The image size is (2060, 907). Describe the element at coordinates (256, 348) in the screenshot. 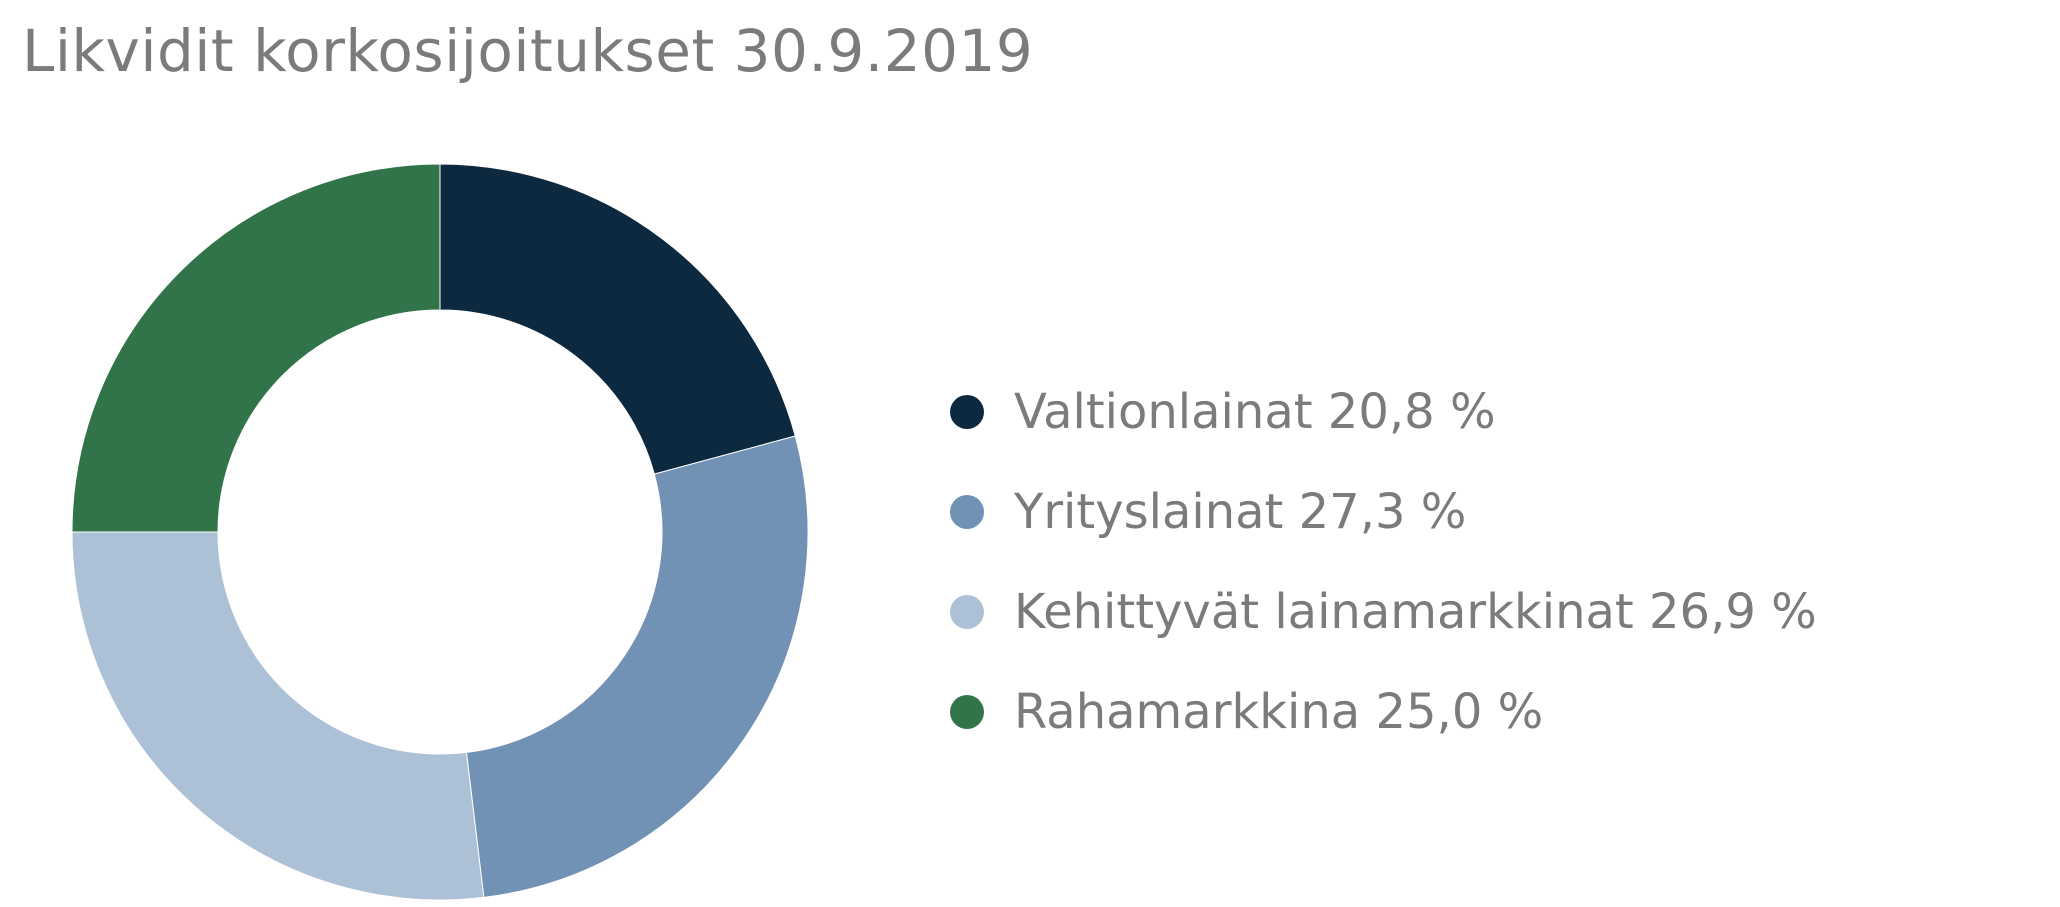

I see `slice-rahamarkkina` at that location.